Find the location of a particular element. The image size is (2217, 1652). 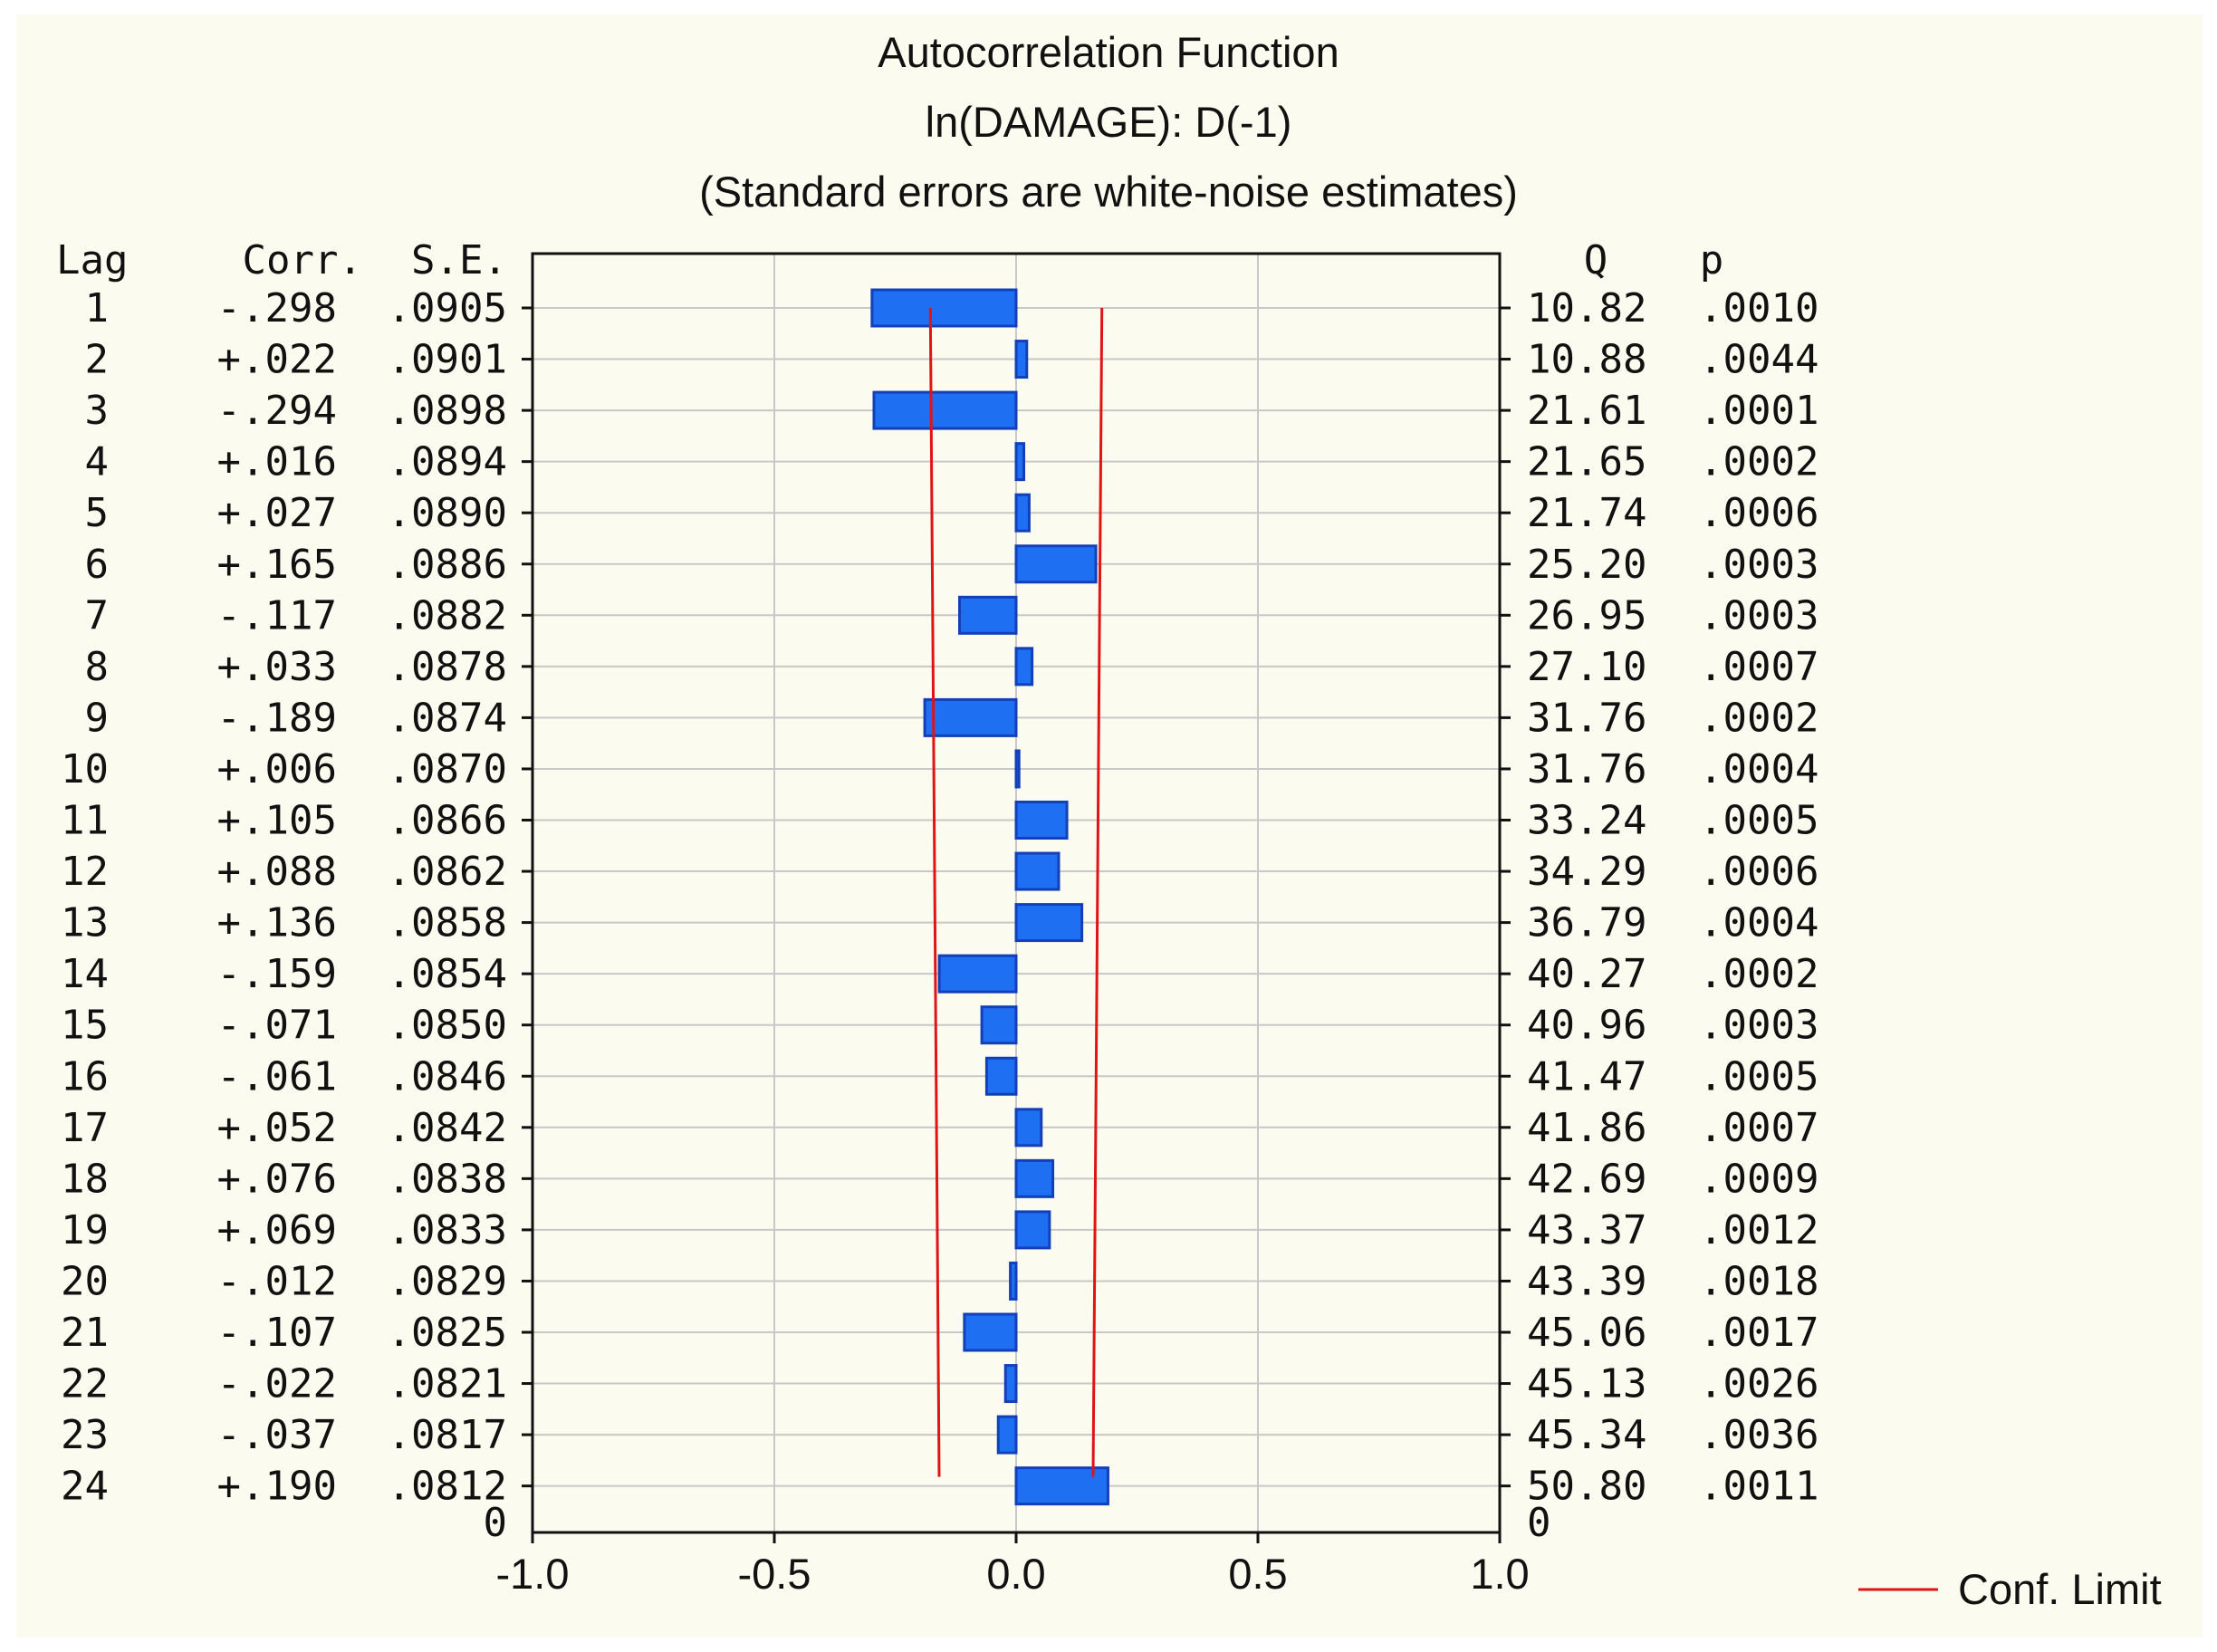

se-label: .0878 is located at coordinates (447, 667).